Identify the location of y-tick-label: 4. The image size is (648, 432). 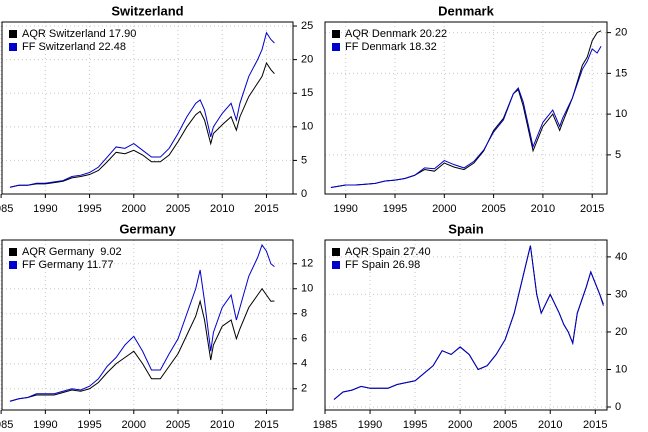
(304, 364).